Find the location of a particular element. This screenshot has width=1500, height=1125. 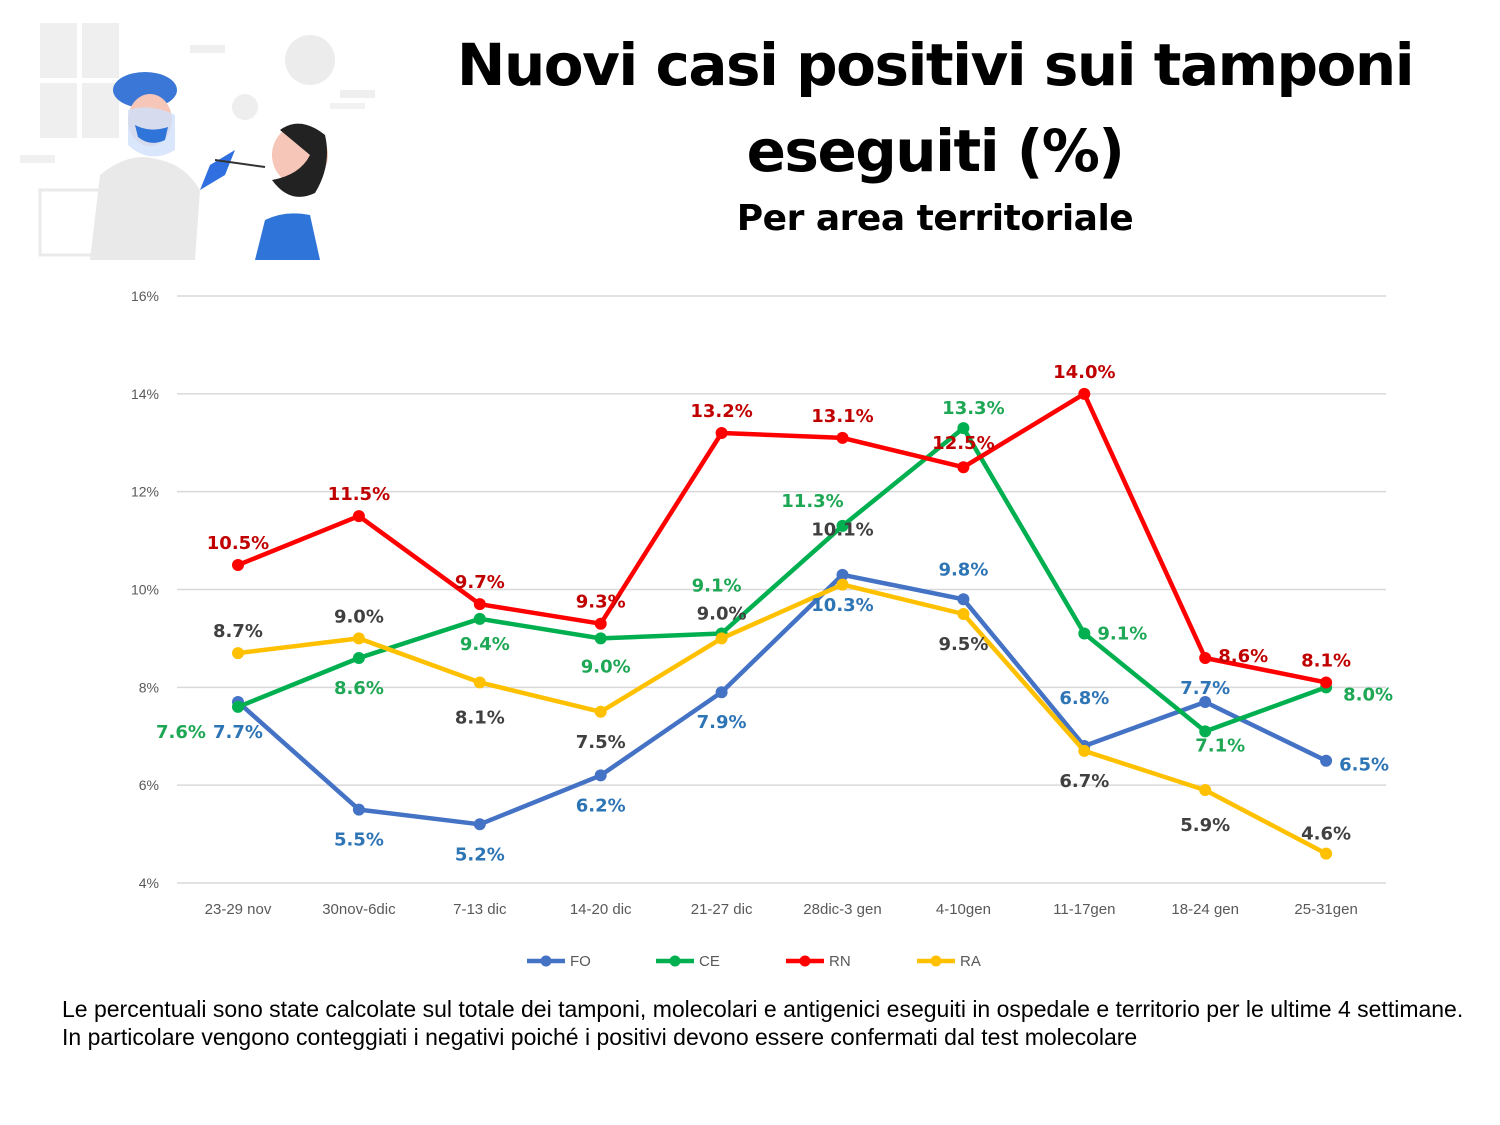

y-axis-ticks: 4% 6% 8% 10% 12% 14% 16% is located at coordinates (145, 589).